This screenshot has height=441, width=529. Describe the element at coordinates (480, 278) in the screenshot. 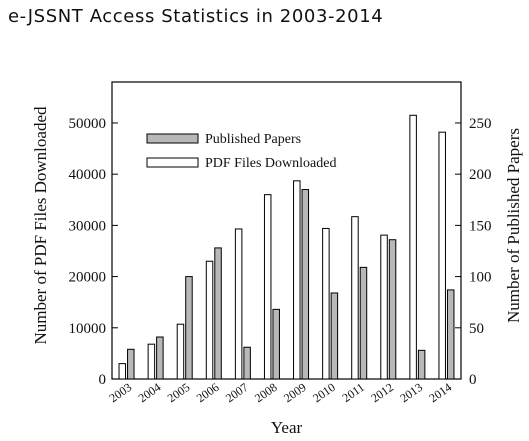

I see `right-tick-label: 100` at that location.